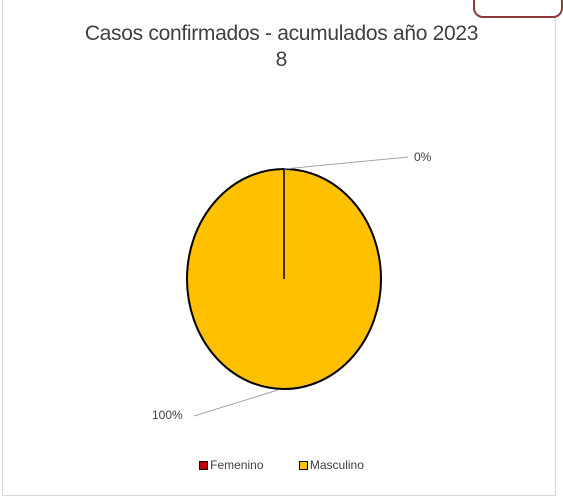  What do you see at coordinates (237, 465) in the screenshot?
I see `legend-label-femenino: Femenino` at bounding box center [237, 465].